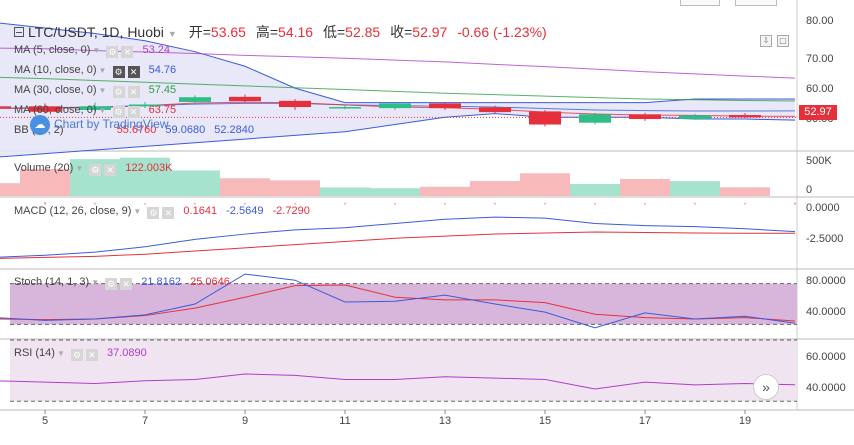 This screenshot has width=854, height=445. I want to click on macd-label: MACD (12, 26, close, 9), so click(73, 211).